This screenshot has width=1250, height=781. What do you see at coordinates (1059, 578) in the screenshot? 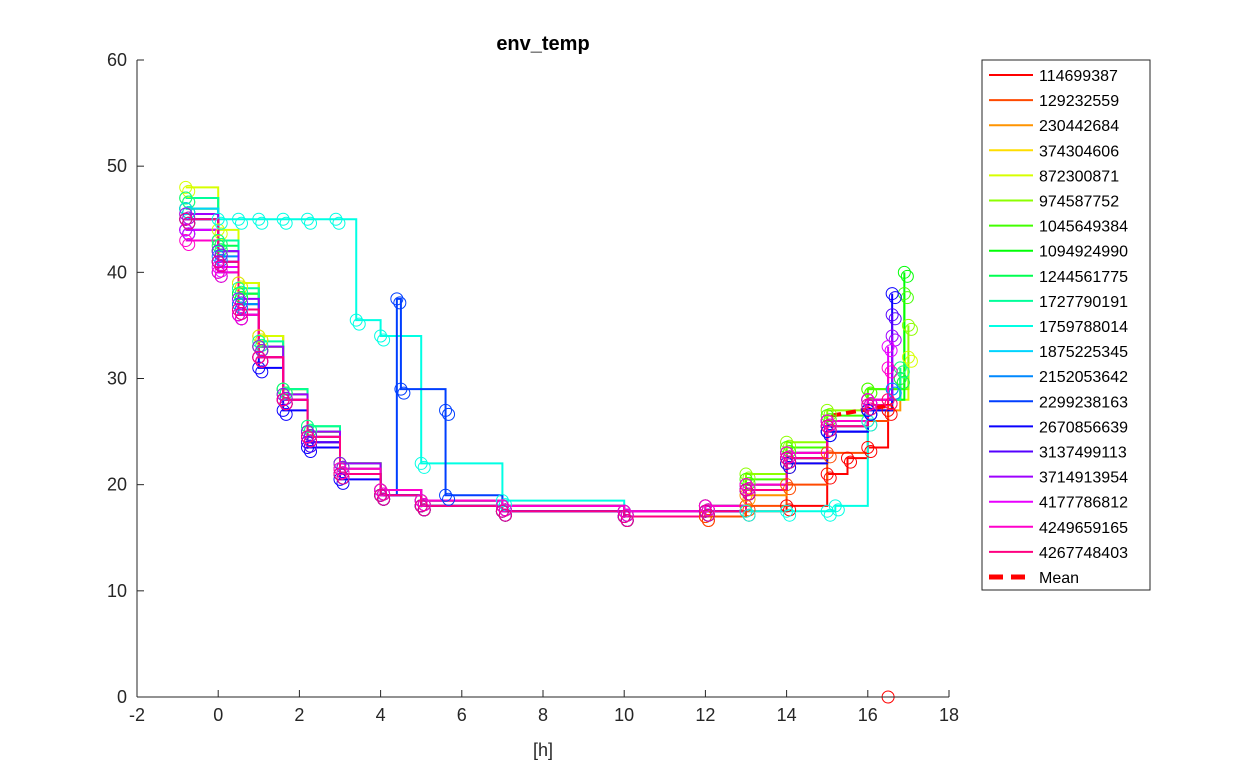
I see `legend-label: Mean` at bounding box center [1059, 578].